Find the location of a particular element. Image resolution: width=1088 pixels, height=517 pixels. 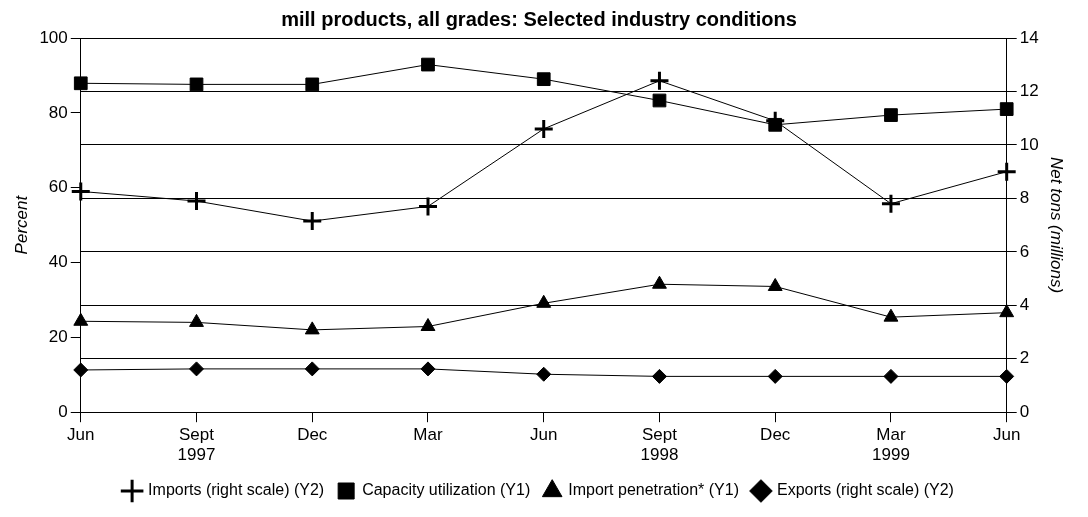

y-axis-title: Percent is located at coordinates (21, 224).